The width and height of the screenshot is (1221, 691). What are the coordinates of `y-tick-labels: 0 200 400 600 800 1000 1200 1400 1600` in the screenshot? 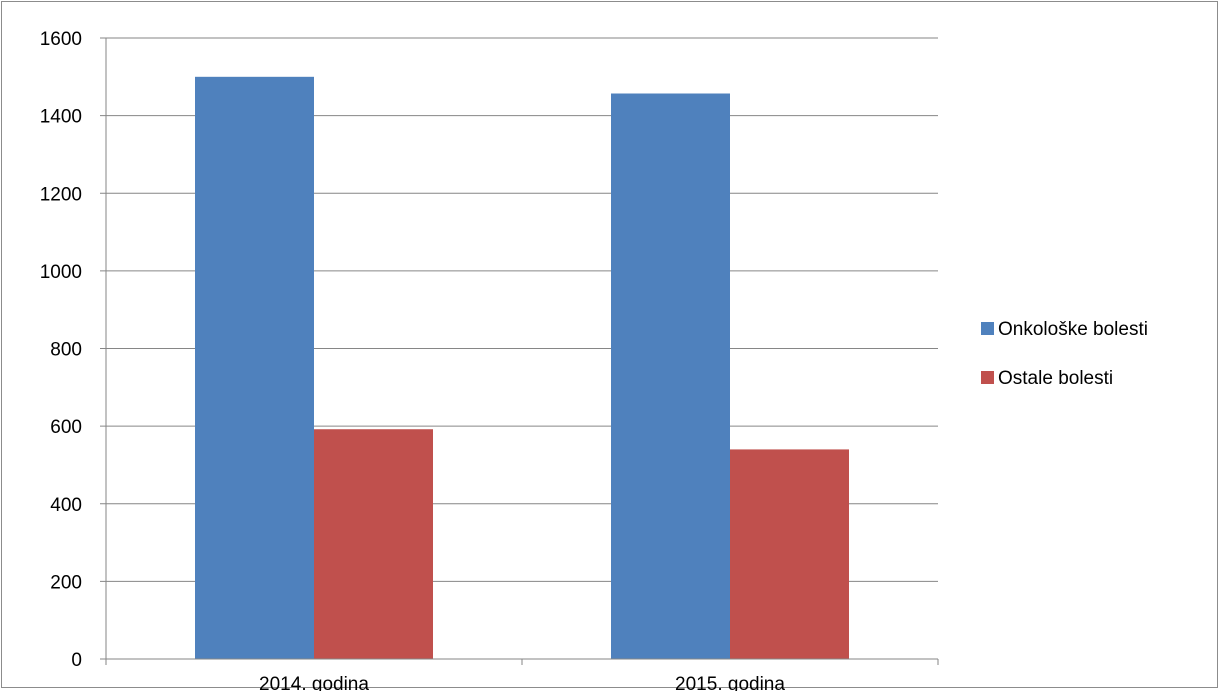 It's located at (61, 350).